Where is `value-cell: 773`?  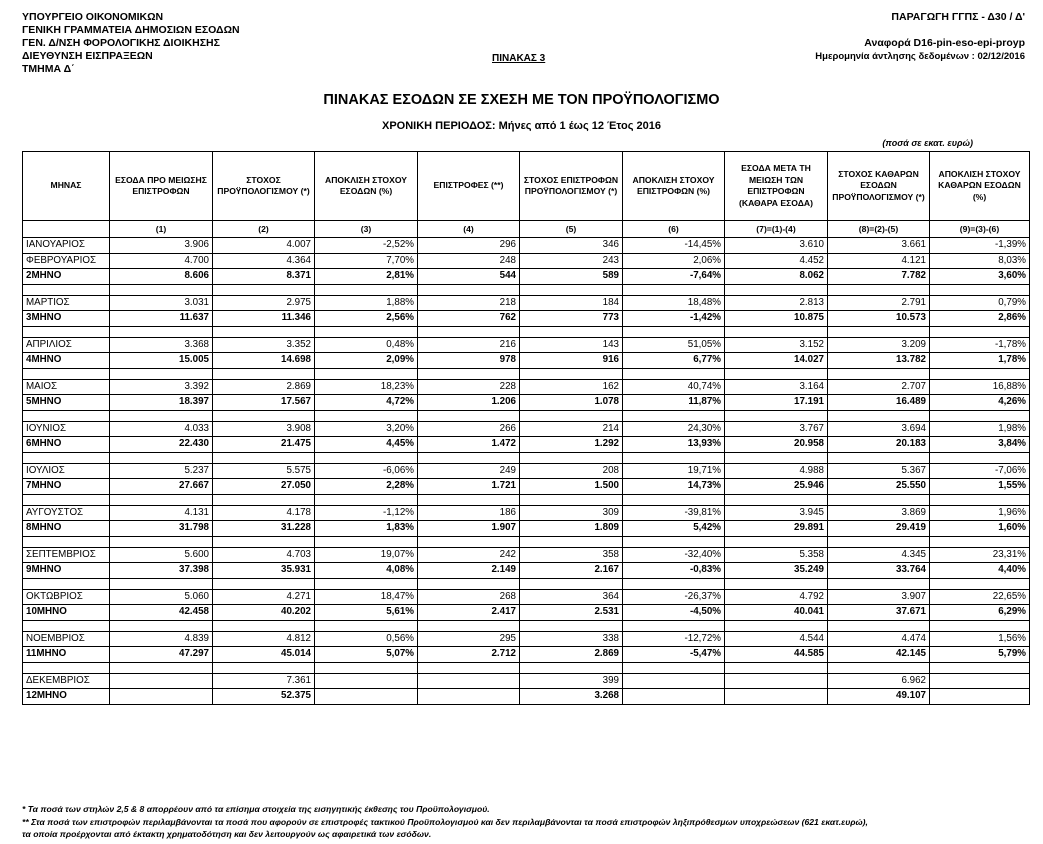 value-cell: 773 is located at coordinates (571, 318).